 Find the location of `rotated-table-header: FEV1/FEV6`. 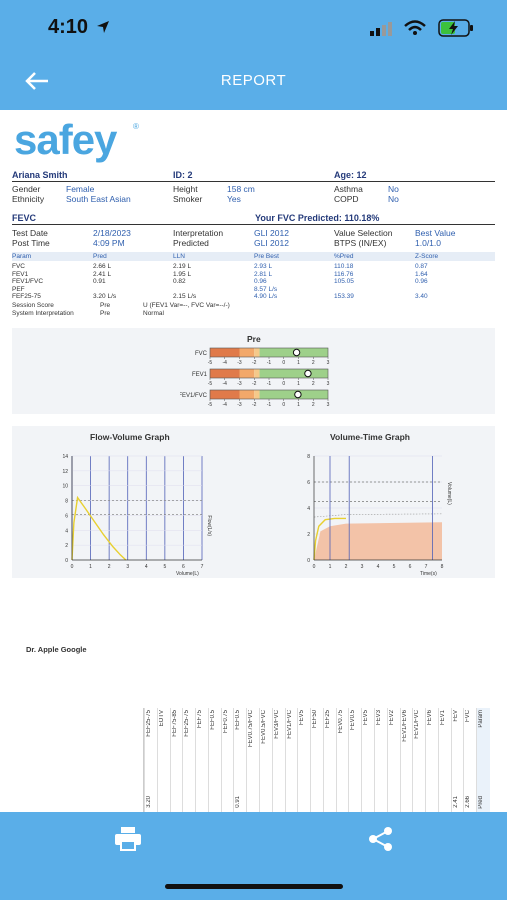

rotated-table-header: FEV1/FEV6 is located at coordinates (404, 726).